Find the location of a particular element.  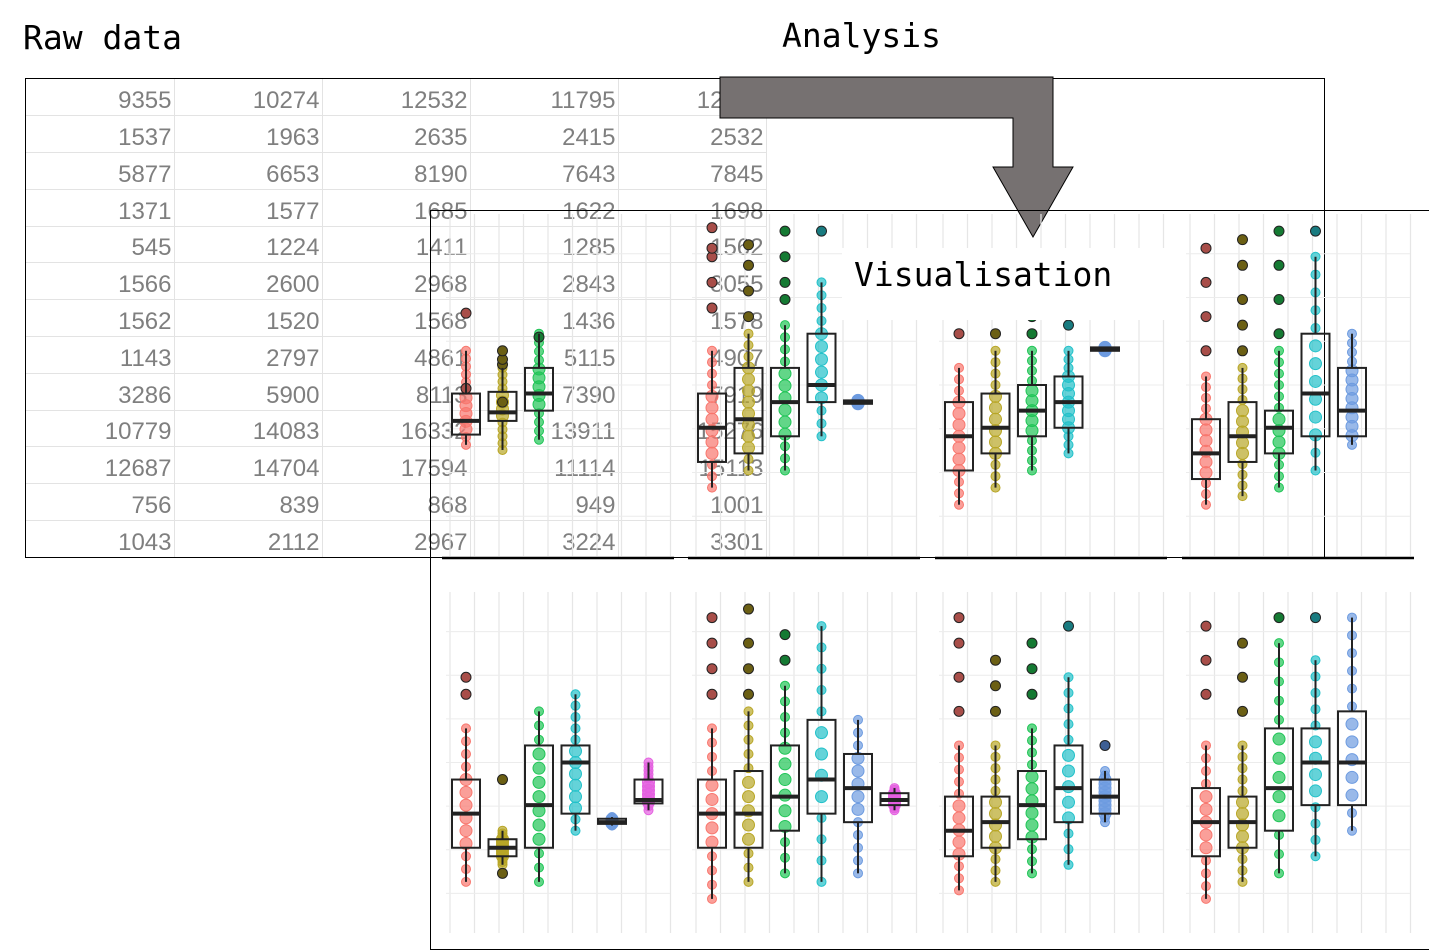

table-row: 1566 2600 2968 2843 3055 is located at coordinates (396, 281).